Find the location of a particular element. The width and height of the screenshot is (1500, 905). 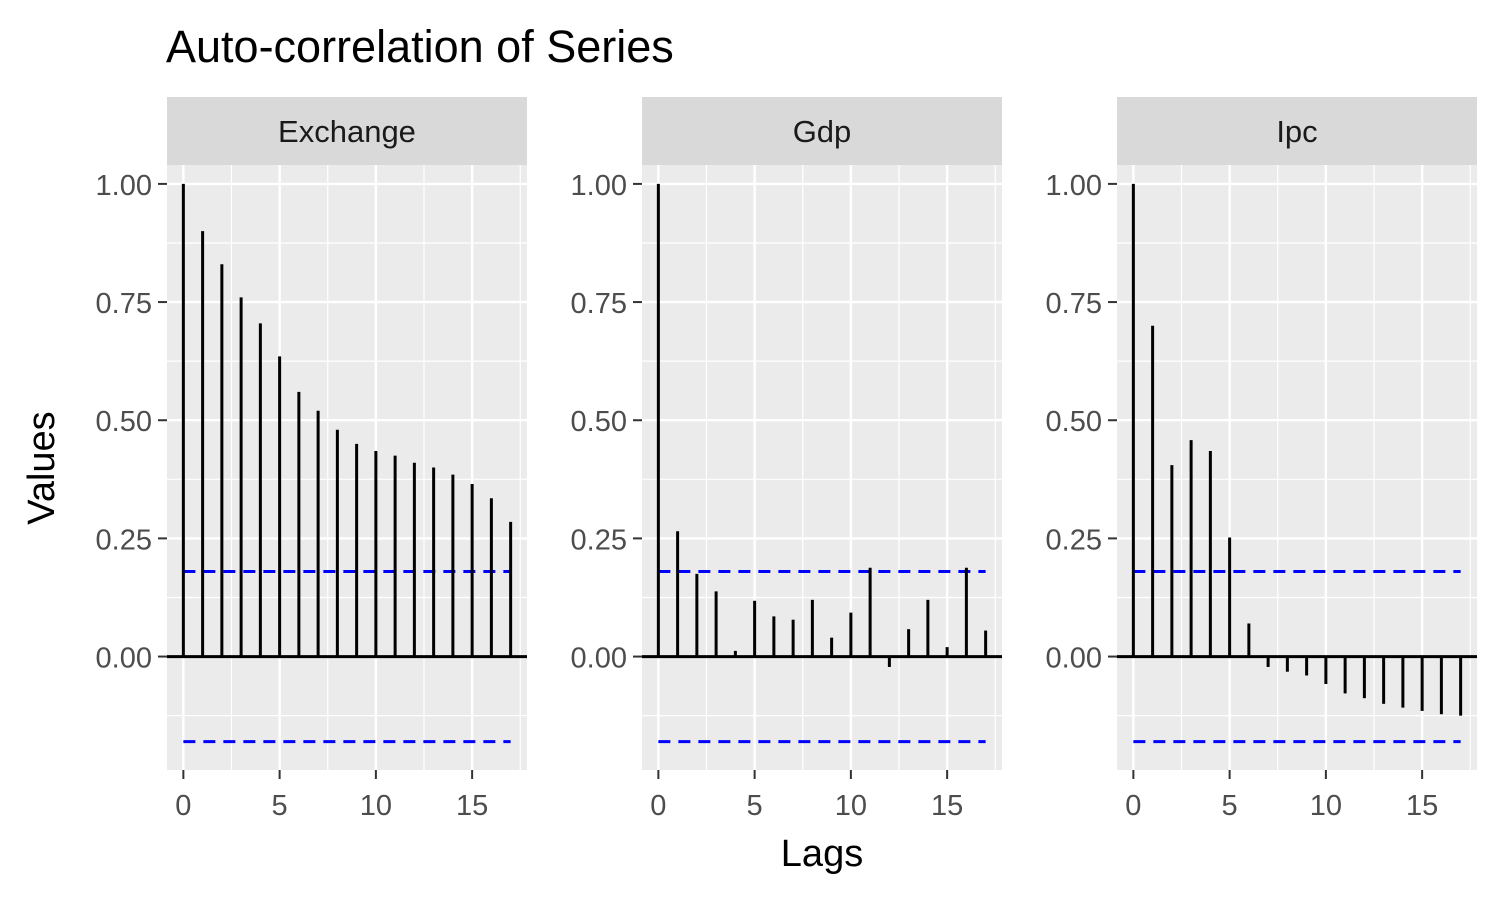

chart-title: Auto-correlation of Series is located at coordinates (420, 46).